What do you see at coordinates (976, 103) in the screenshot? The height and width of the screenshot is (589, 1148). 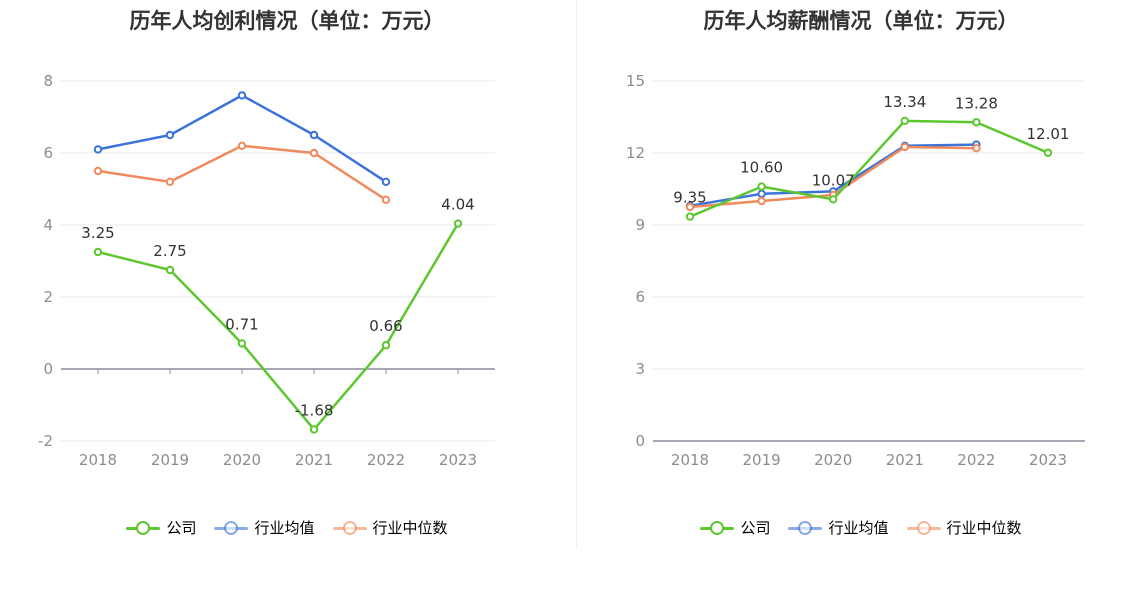 I see `data-label: 13.28` at bounding box center [976, 103].